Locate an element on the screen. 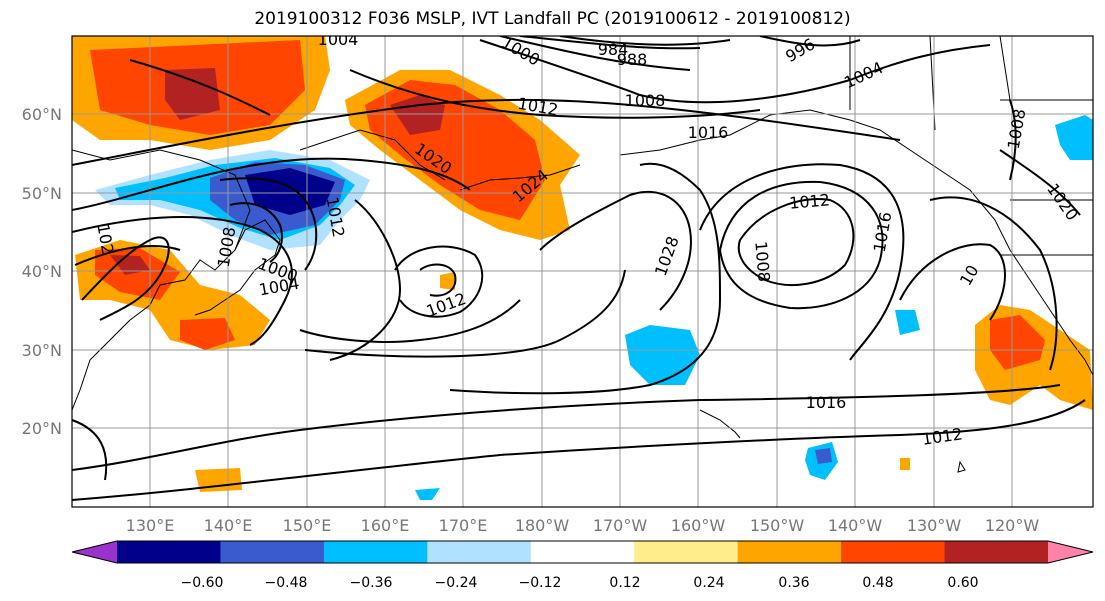 The height and width of the screenshot is (601, 1105). lat-label: 60°N is located at coordinates (42, 114).